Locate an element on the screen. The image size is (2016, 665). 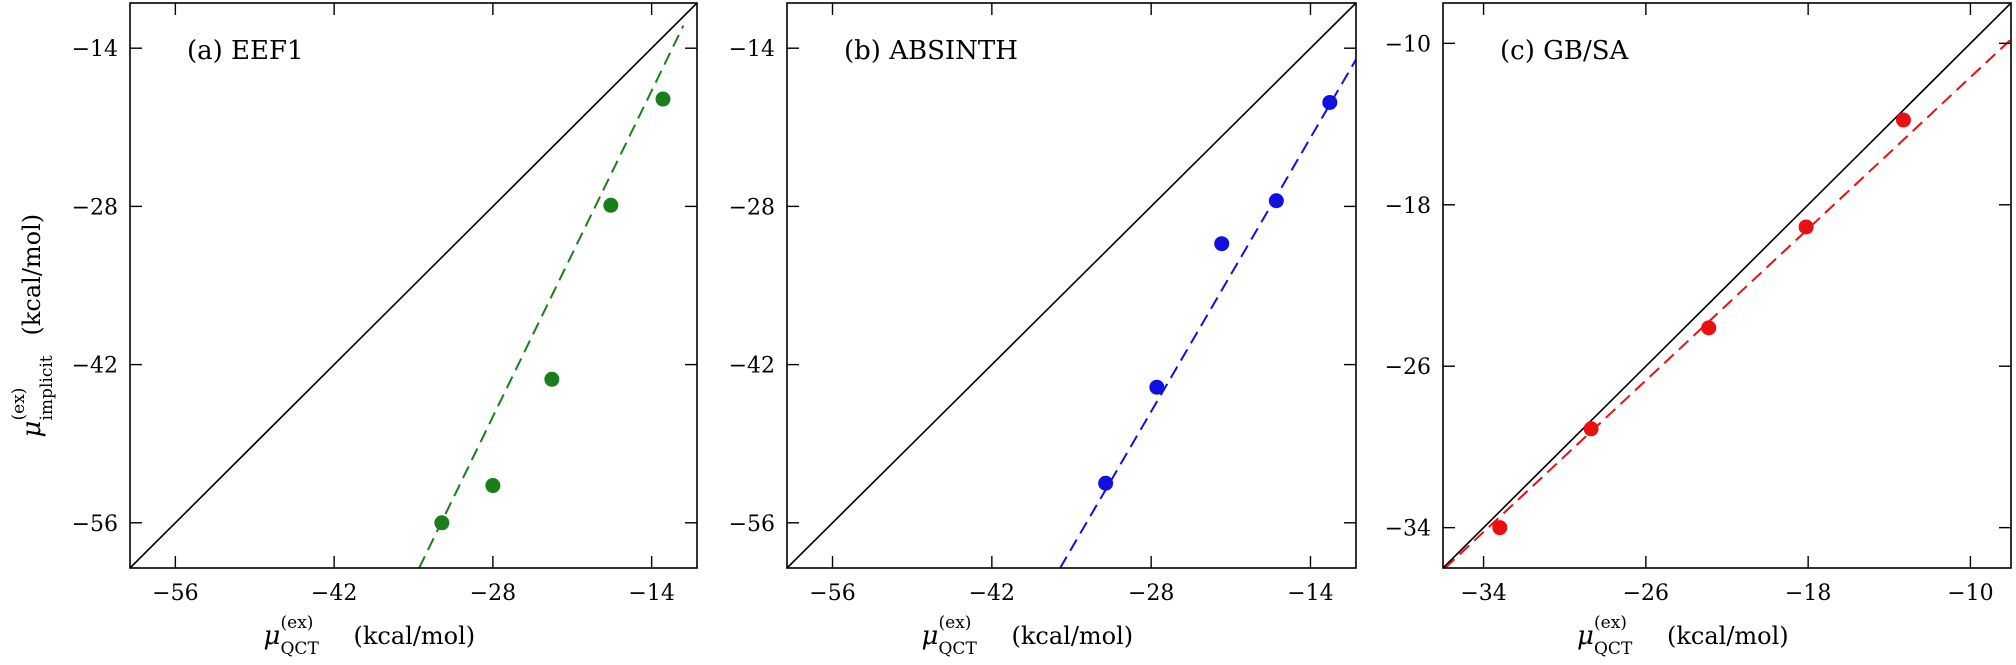
panel-title: (b) ABSINTH is located at coordinates (931, 51).